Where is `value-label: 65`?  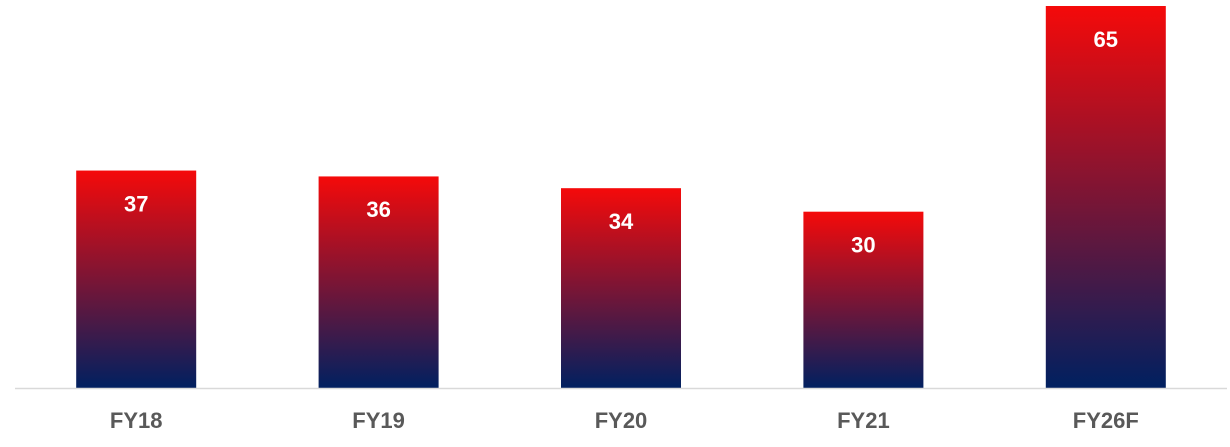
value-label: 65 is located at coordinates (1106, 39).